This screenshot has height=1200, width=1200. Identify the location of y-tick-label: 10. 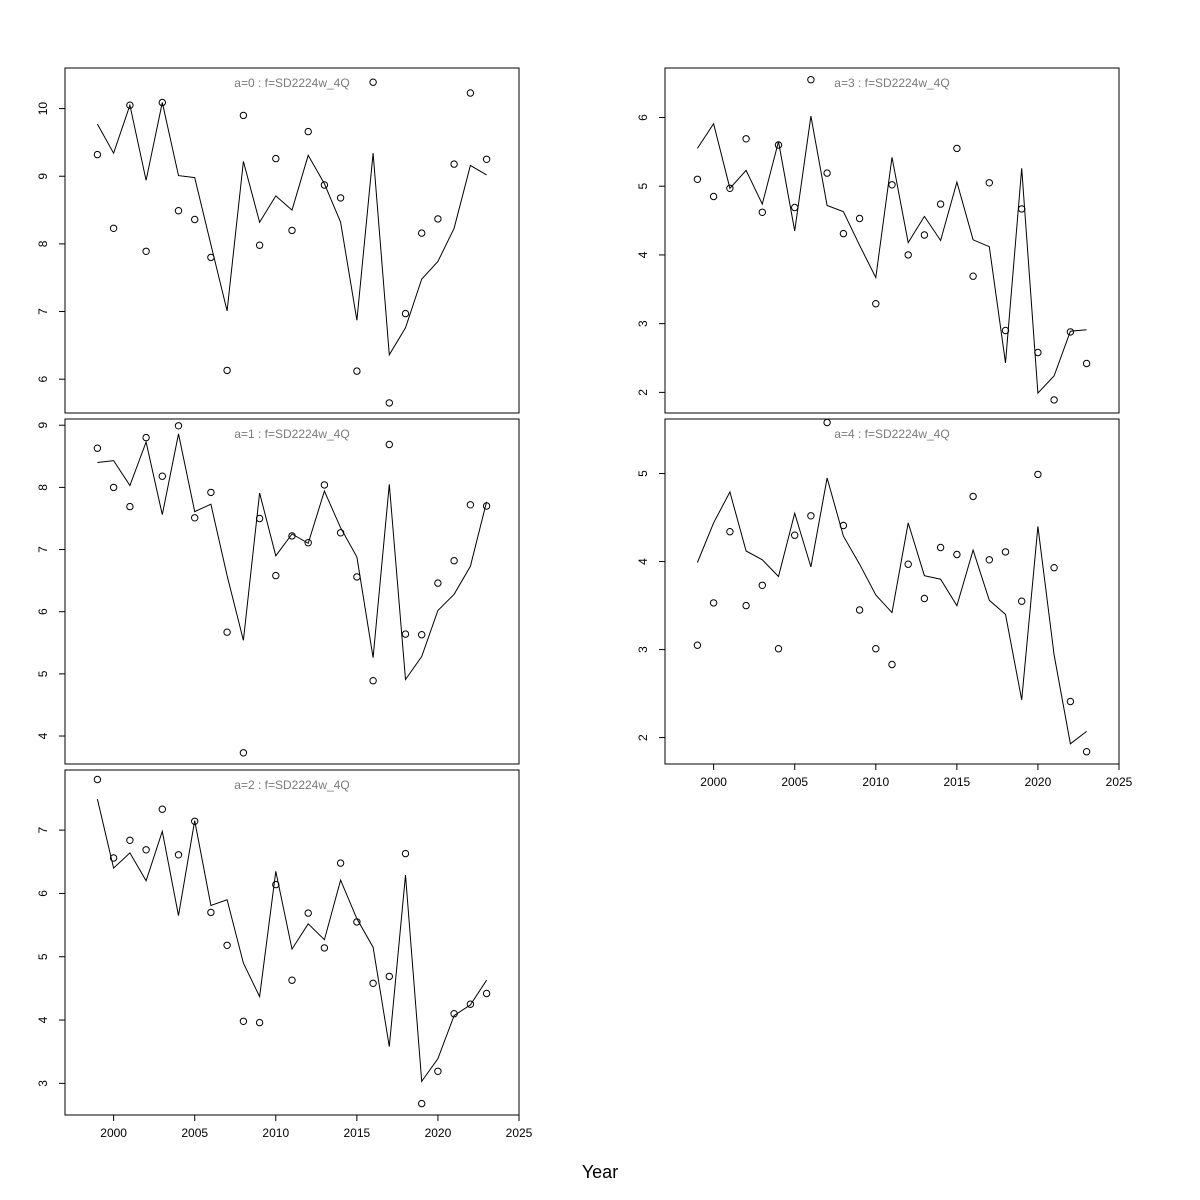
(43, 109).